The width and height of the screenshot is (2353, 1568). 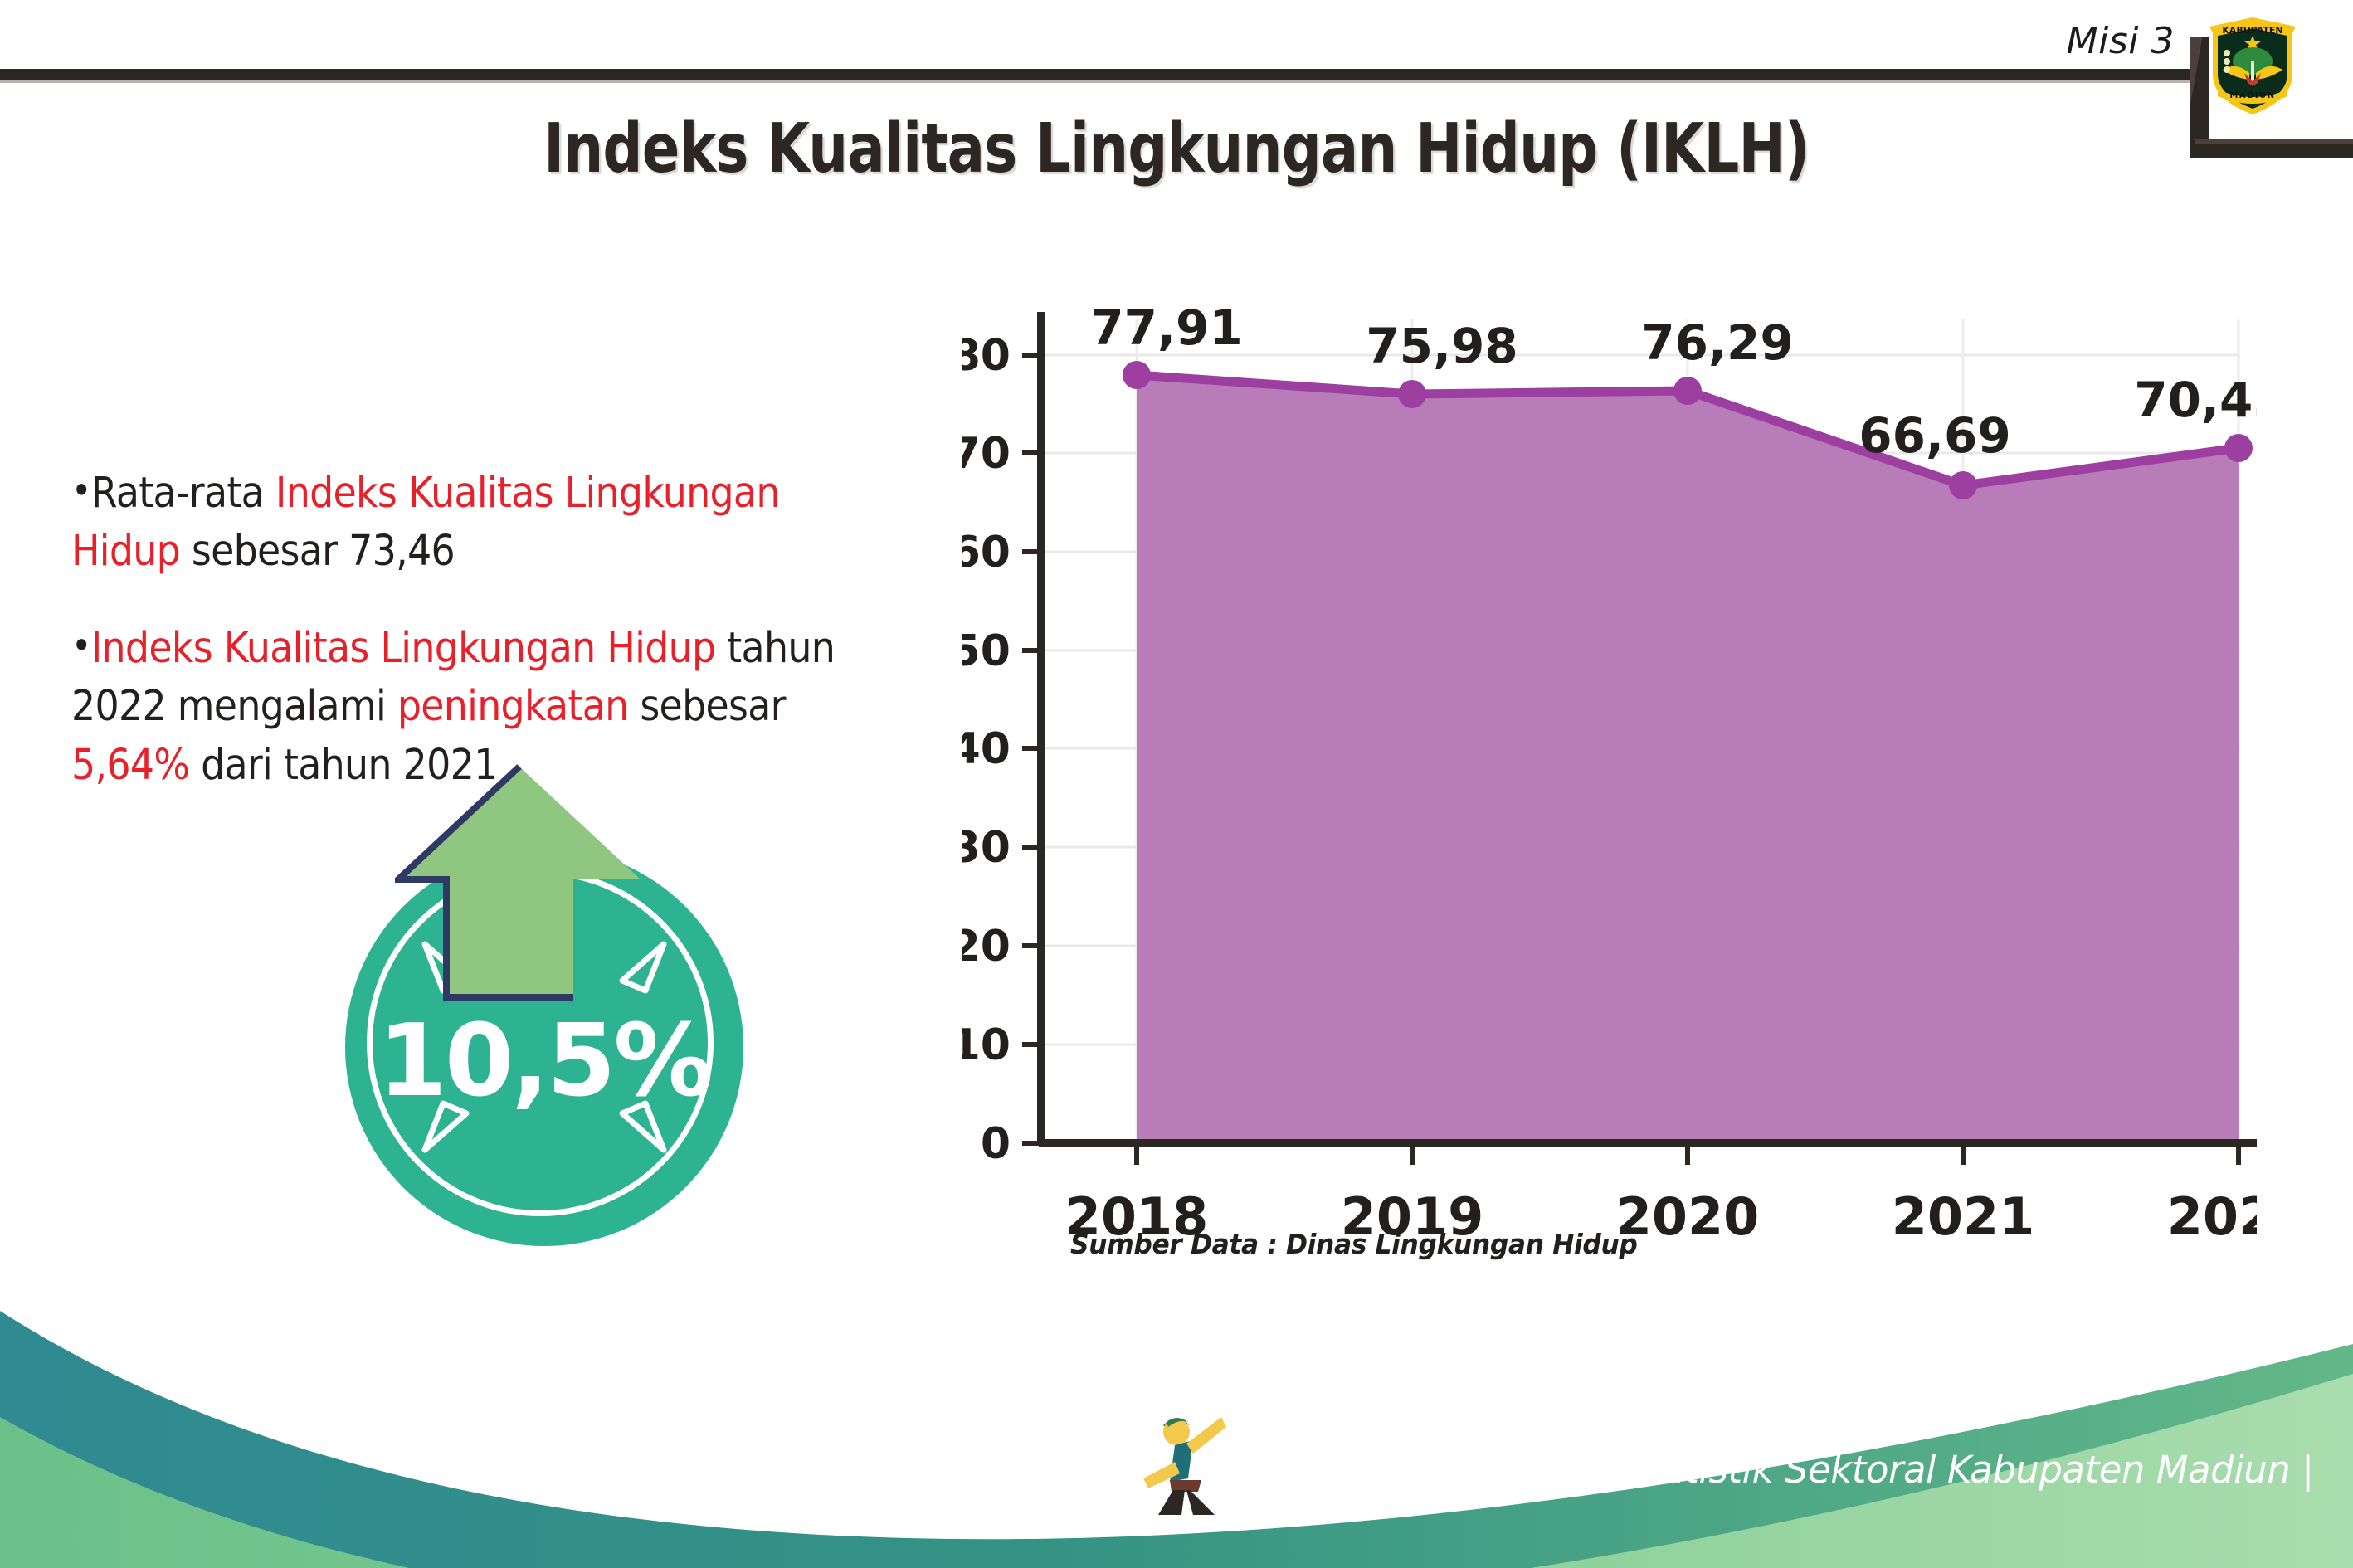 I want to click on data-point-2019, so click(x=1412, y=394).